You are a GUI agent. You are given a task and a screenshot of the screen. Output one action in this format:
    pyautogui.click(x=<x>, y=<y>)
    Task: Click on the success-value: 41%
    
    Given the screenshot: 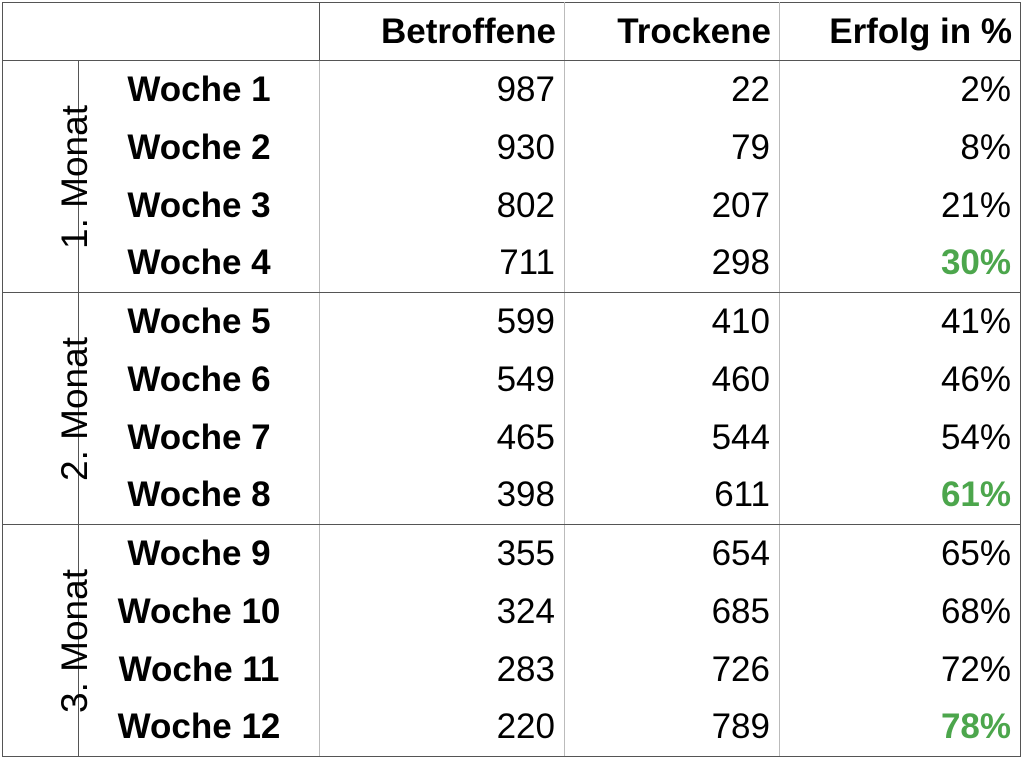 What is the action you would take?
    pyautogui.click(x=900, y=321)
    